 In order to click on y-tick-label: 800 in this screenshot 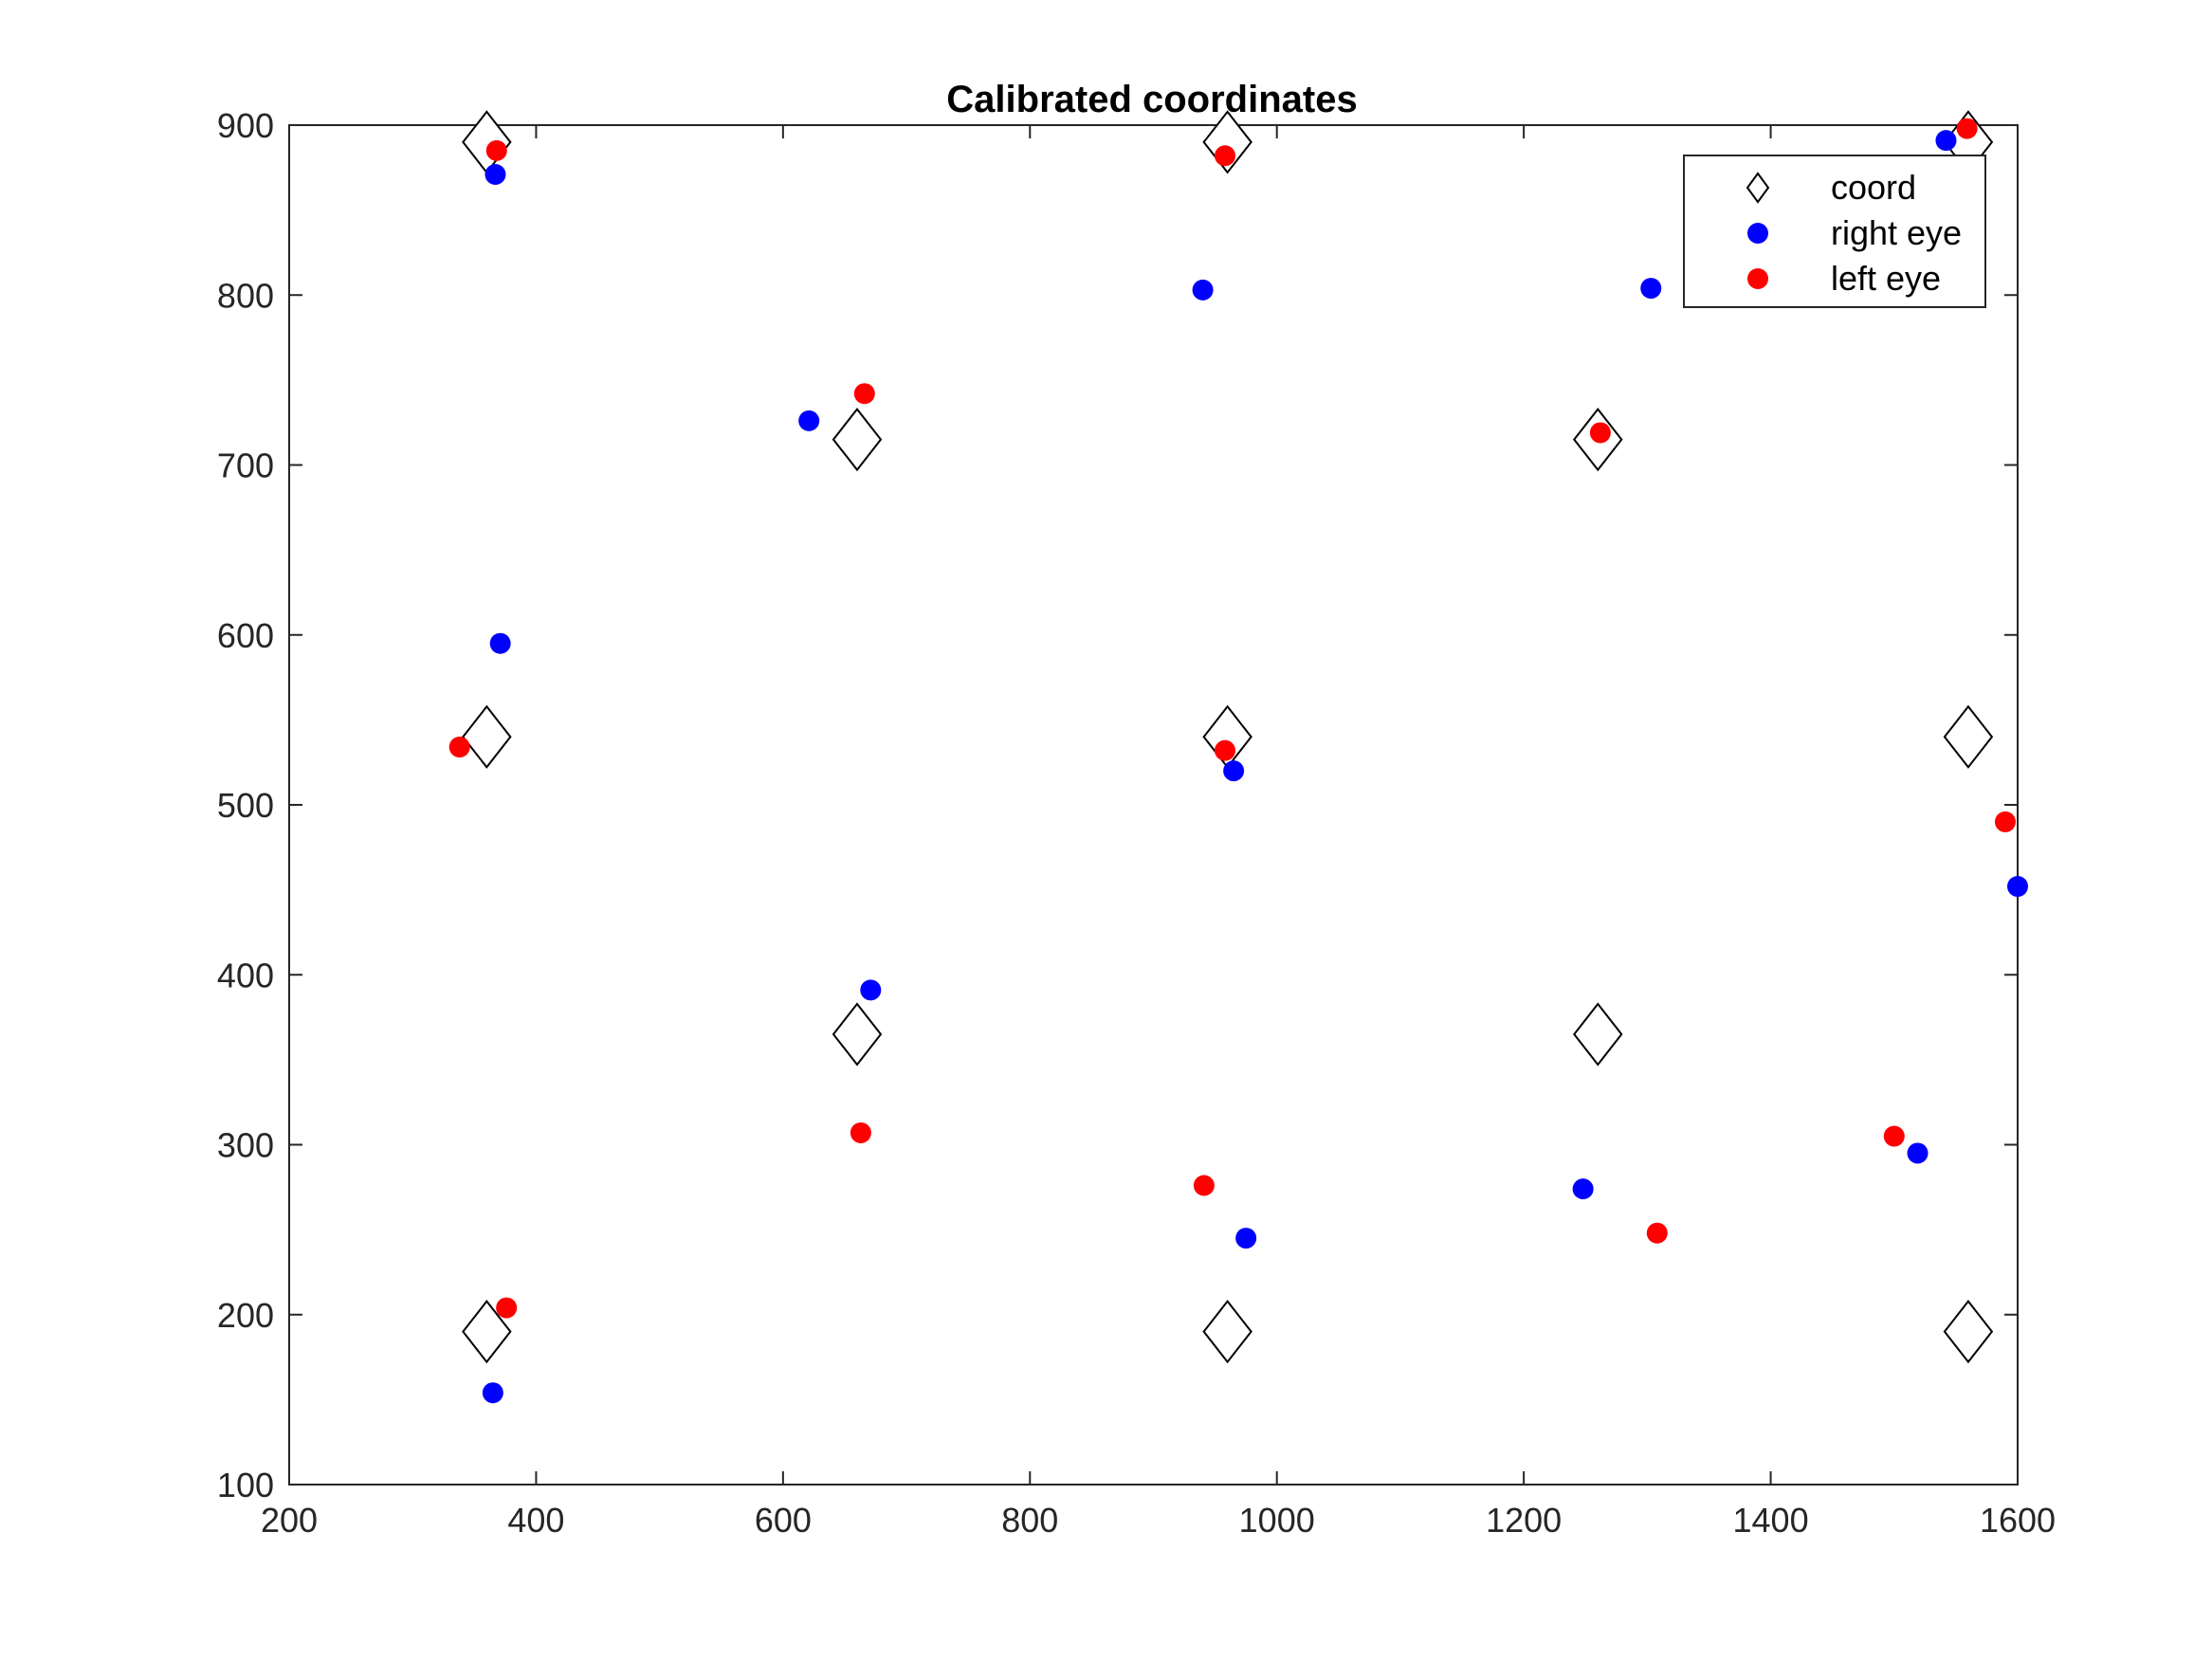, I will do `click(245, 295)`.